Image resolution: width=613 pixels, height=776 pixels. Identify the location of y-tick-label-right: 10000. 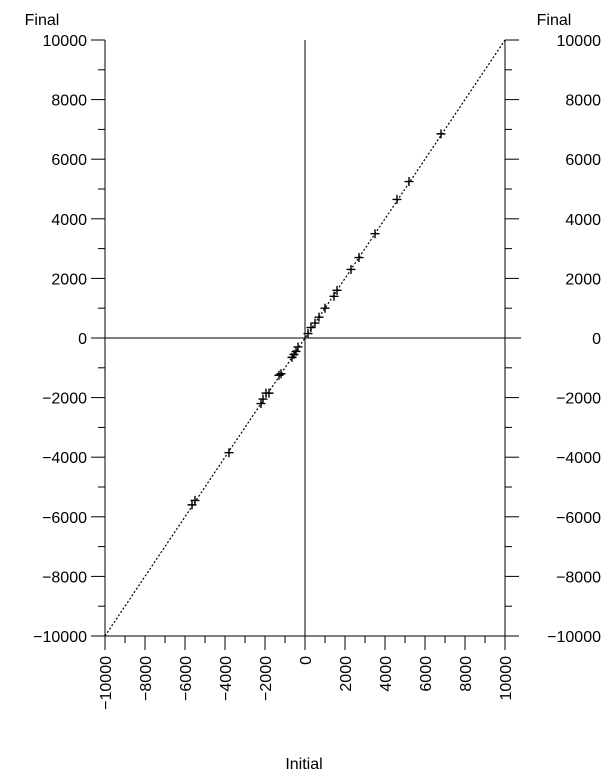
(579, 41).